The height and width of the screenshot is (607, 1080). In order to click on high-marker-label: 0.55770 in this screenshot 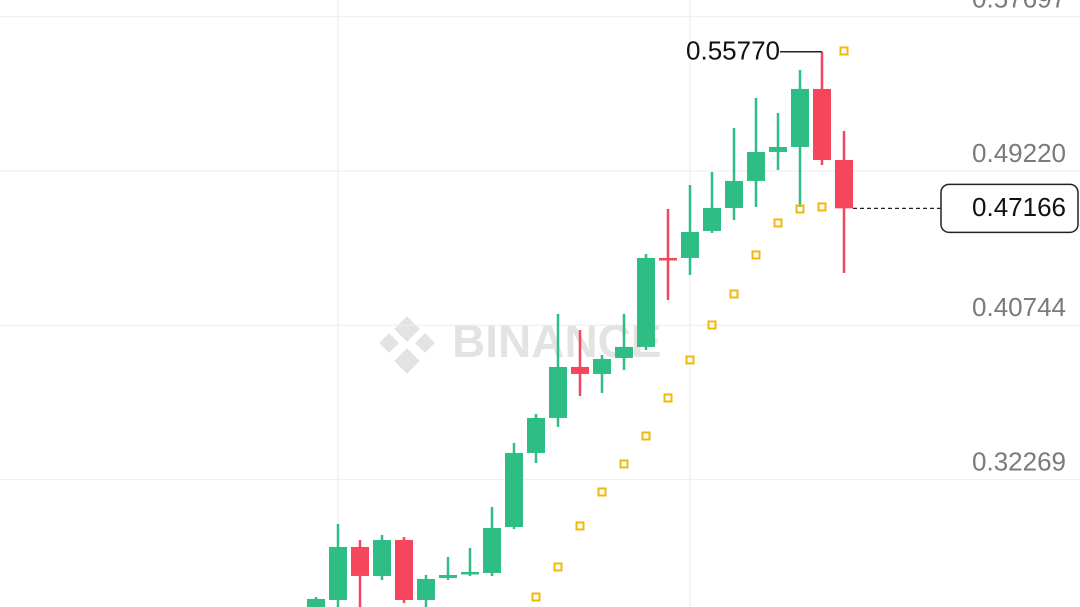, I will do `click(733, 51)`.